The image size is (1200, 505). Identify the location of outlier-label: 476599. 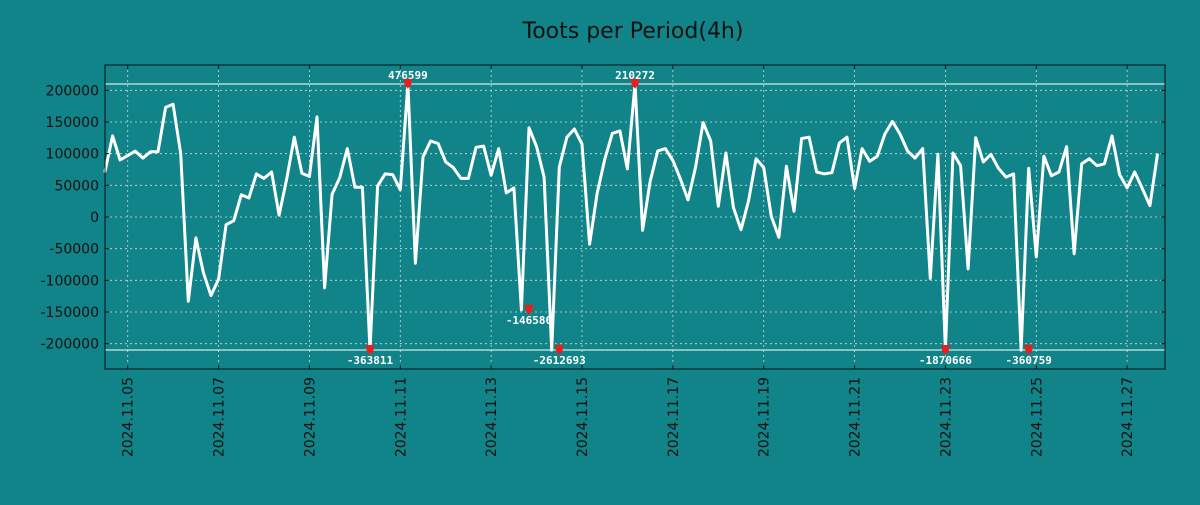
(408, 75).